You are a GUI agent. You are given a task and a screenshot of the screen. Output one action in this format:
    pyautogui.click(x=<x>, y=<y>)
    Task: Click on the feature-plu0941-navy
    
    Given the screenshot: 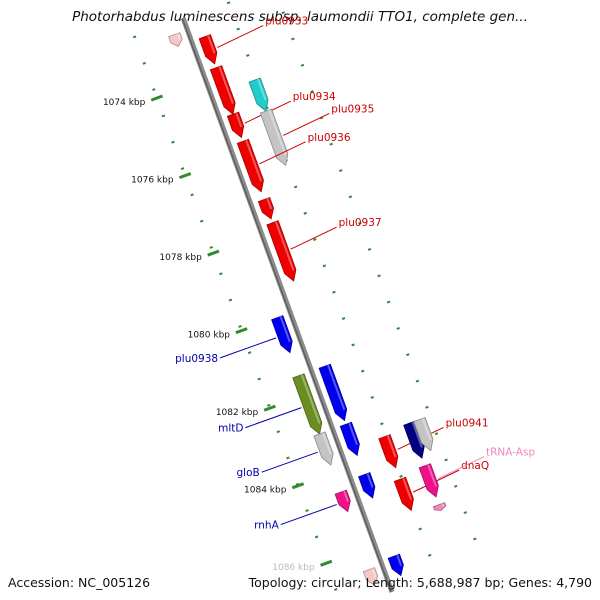 What is the action you would take?
    pyautogui.click(x=414, y=439)
    